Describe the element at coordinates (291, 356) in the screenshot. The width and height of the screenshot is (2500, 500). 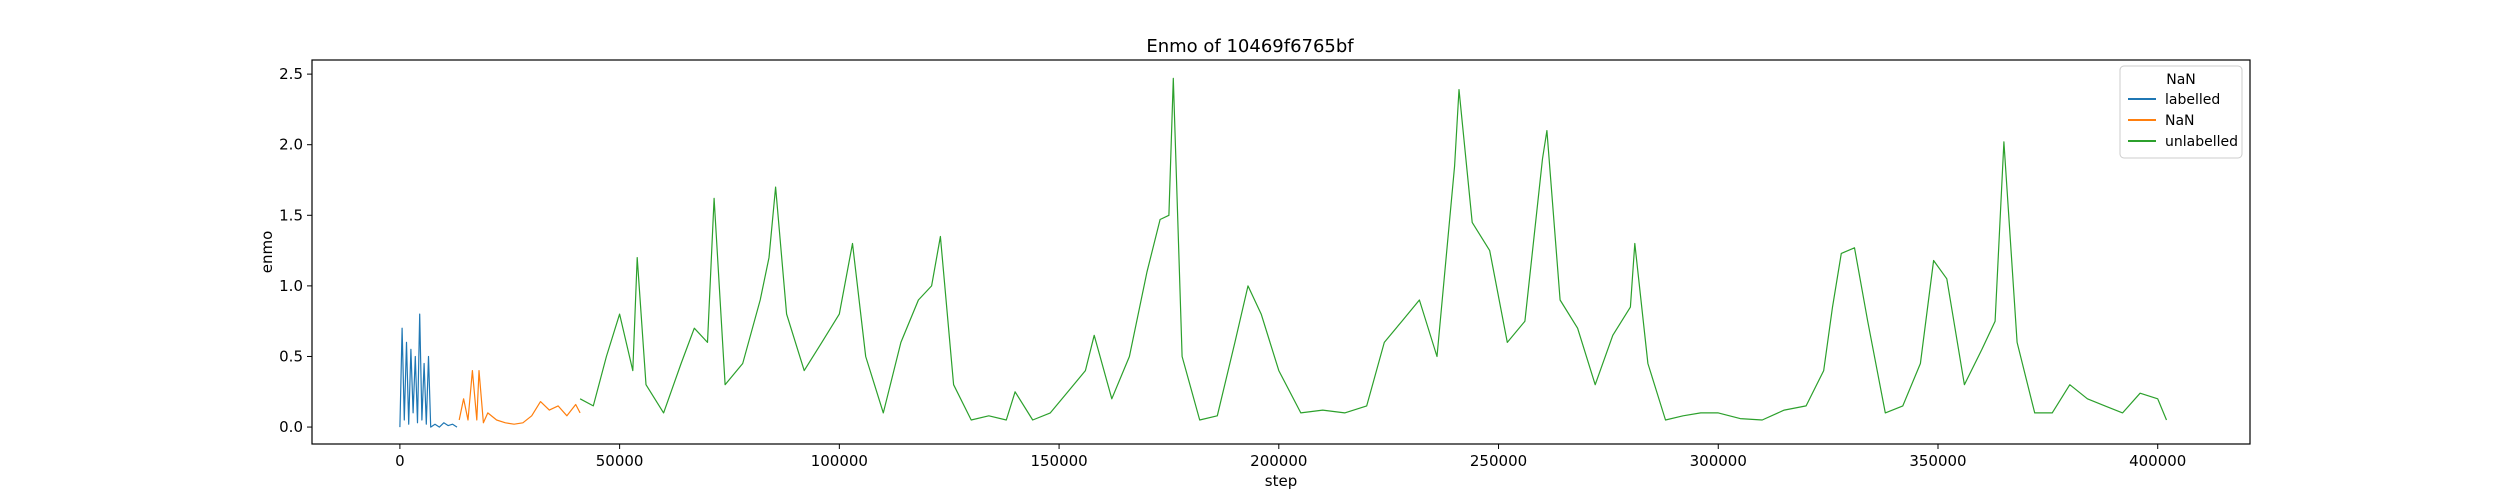
I see `y-tick-label: 0.5` at that location.